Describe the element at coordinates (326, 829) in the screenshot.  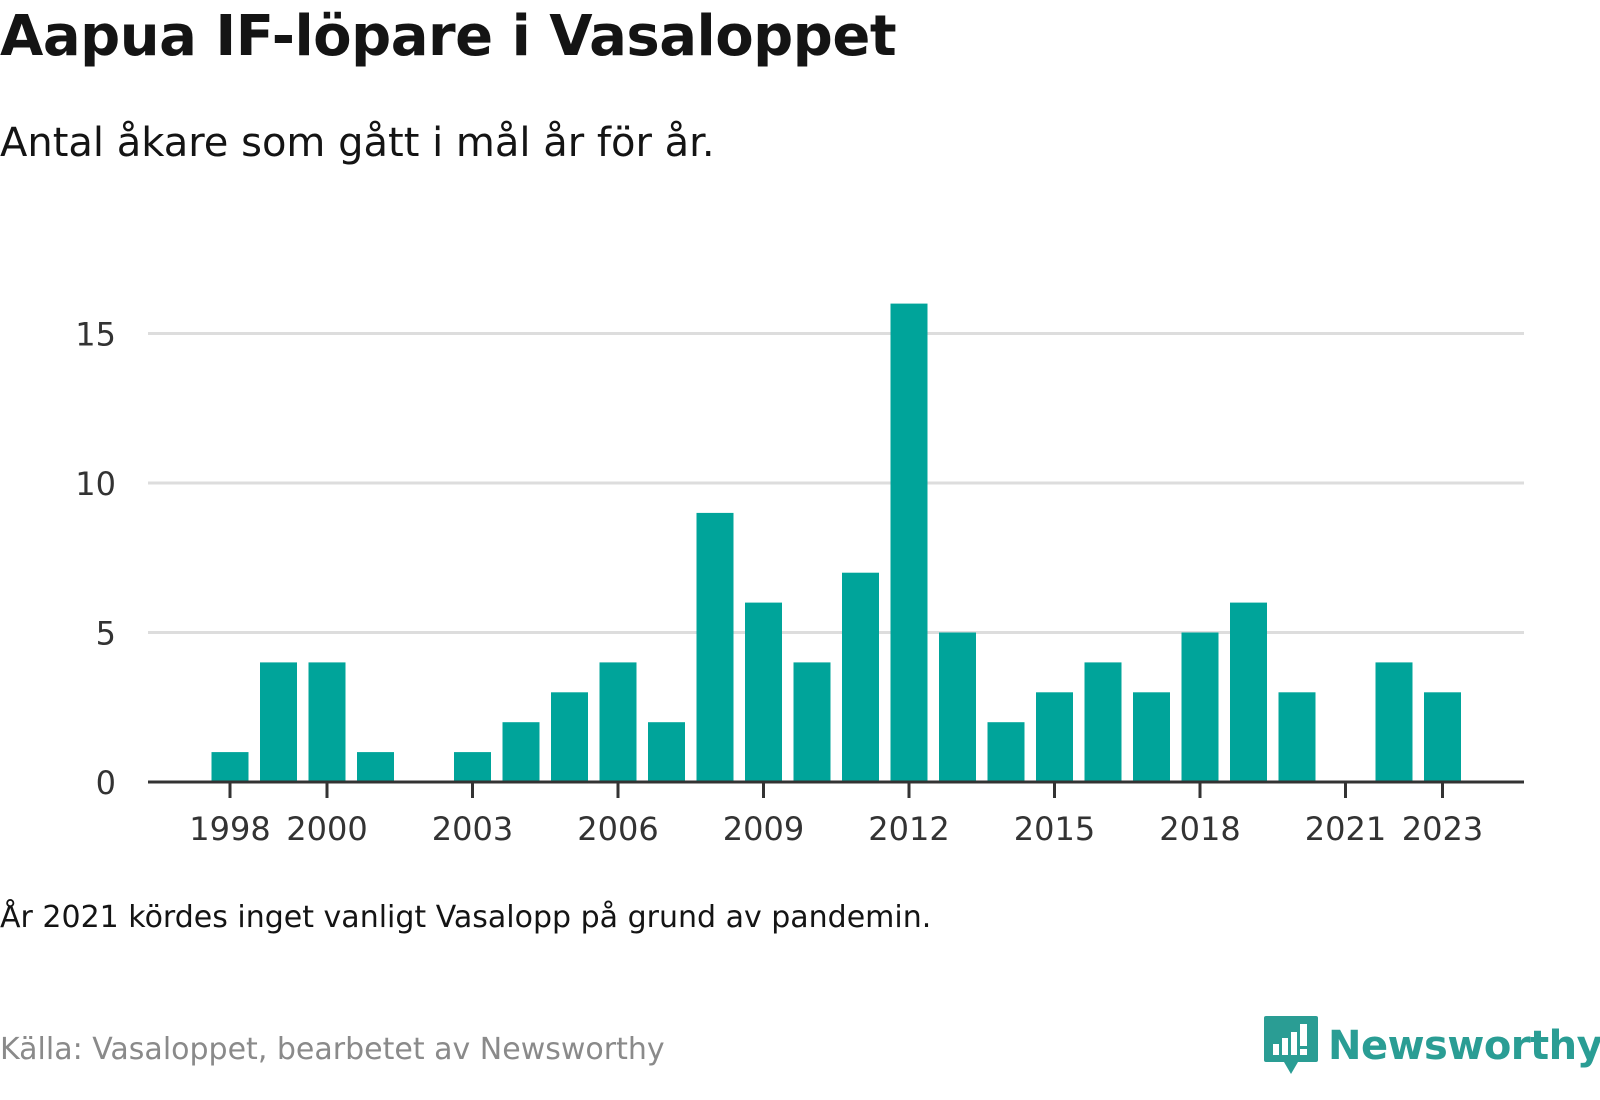
I see `x-tick-label-2000: 2000` at that location.